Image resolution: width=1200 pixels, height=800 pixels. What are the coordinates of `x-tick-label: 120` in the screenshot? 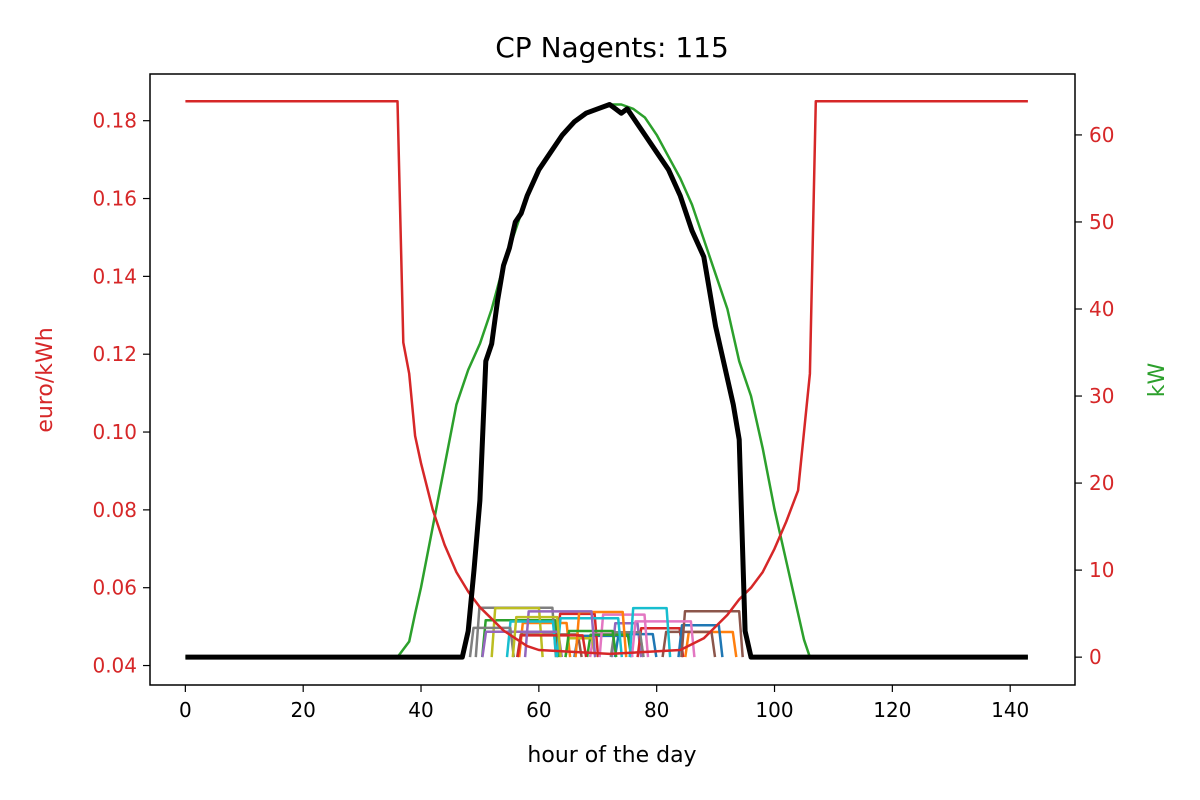 It's located at (892, 710).